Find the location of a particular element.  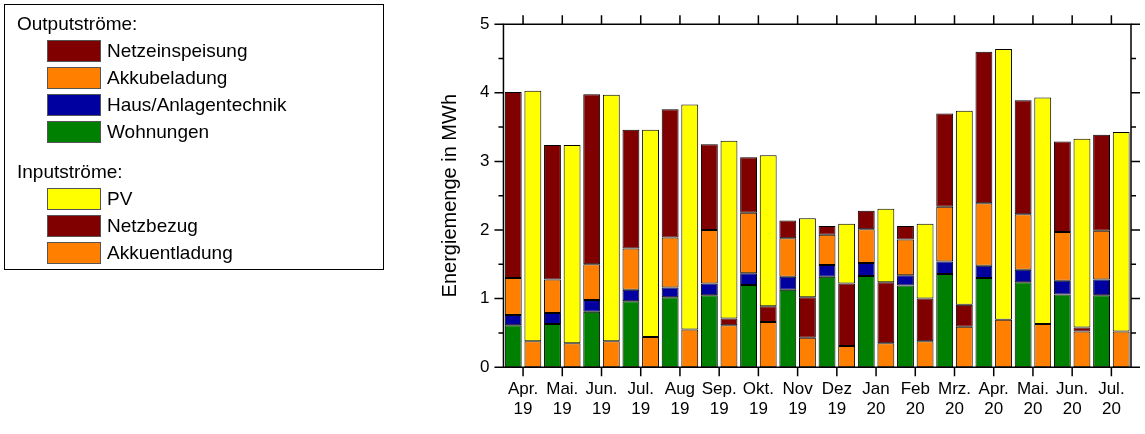

x-tick-label: Apr. 20 is located at coordinates (993, 399).